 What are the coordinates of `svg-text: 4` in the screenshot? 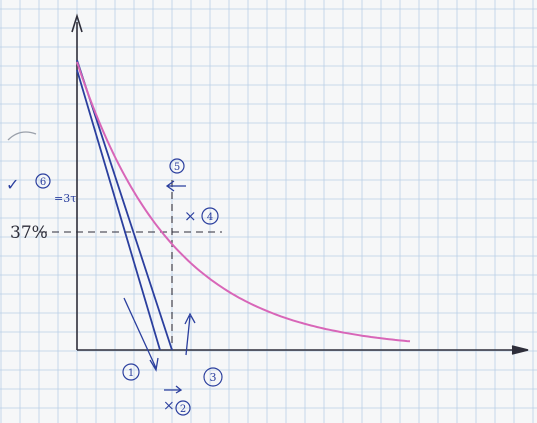 It's located at (210, 217).